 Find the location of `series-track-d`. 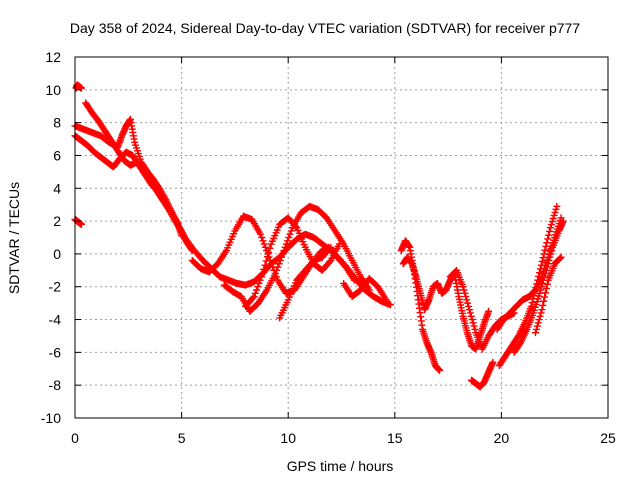

series-track-d is located at coordinates (133, 185).